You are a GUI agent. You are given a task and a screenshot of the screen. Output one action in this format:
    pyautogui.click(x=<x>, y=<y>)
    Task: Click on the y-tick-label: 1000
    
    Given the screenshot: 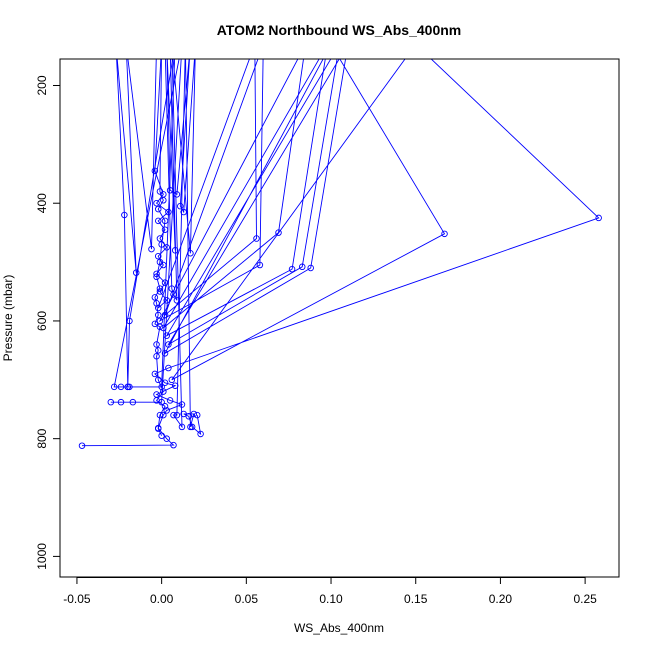 What is the action you would take?
    pyautogui.click(x=42, y=556)
    